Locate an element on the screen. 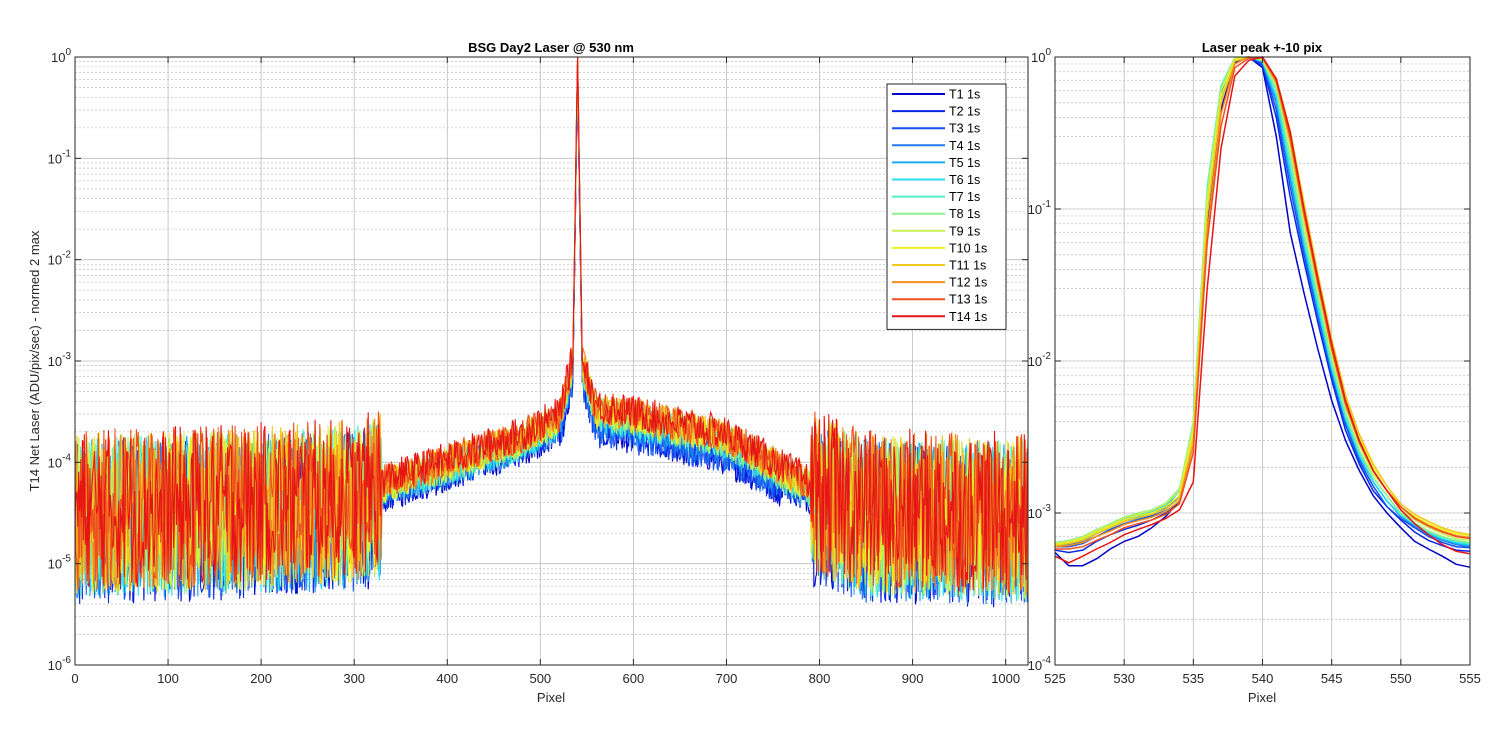 The width and height of the screenshot is (1500, 750). zoom-chart-title: Laser peak +-10 pix is located at coordinates (1262, 47).